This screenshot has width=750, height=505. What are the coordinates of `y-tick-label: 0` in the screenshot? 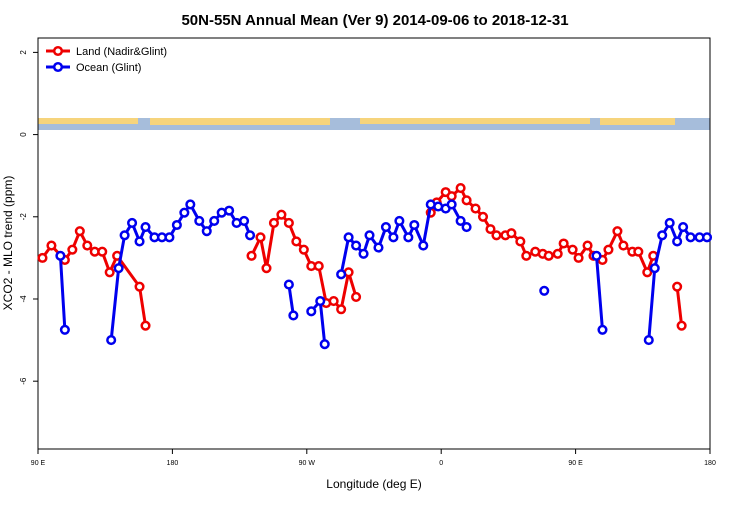 It's located at (23, 134).